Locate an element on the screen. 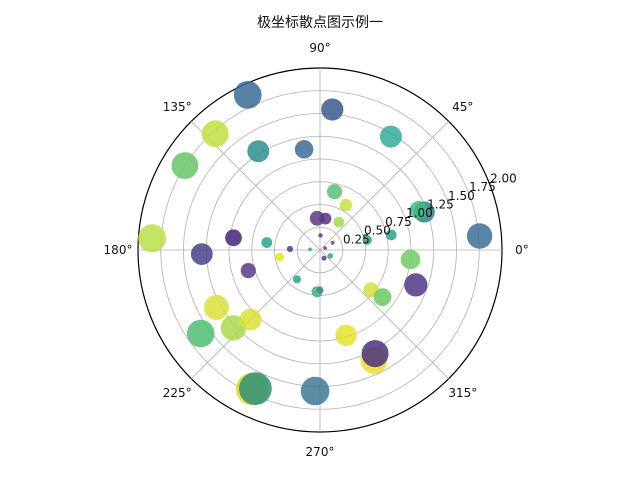 The width and height of the screenshot is (640, 484). r-tick-label: 0.25 is located at coordinates (356, 239).